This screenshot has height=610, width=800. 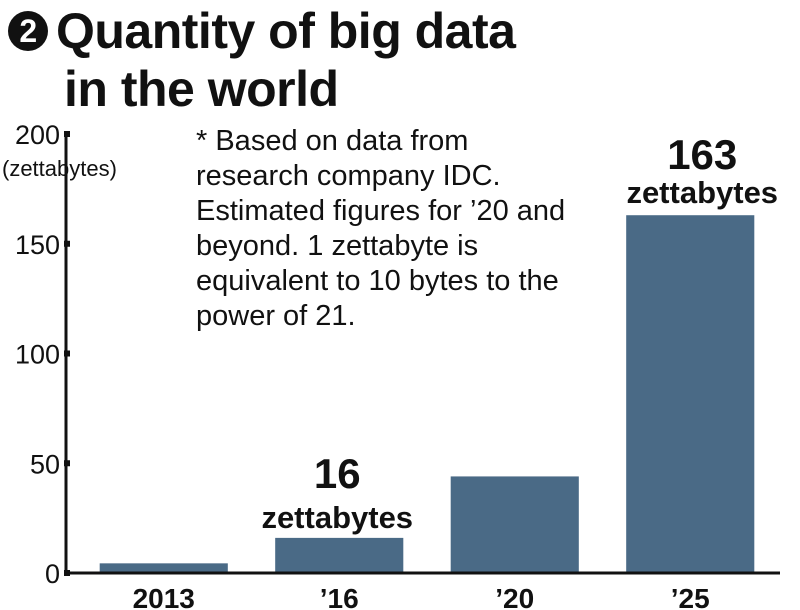 I want to click on y-tick-label-50: 50, so click(x=45, y=464).